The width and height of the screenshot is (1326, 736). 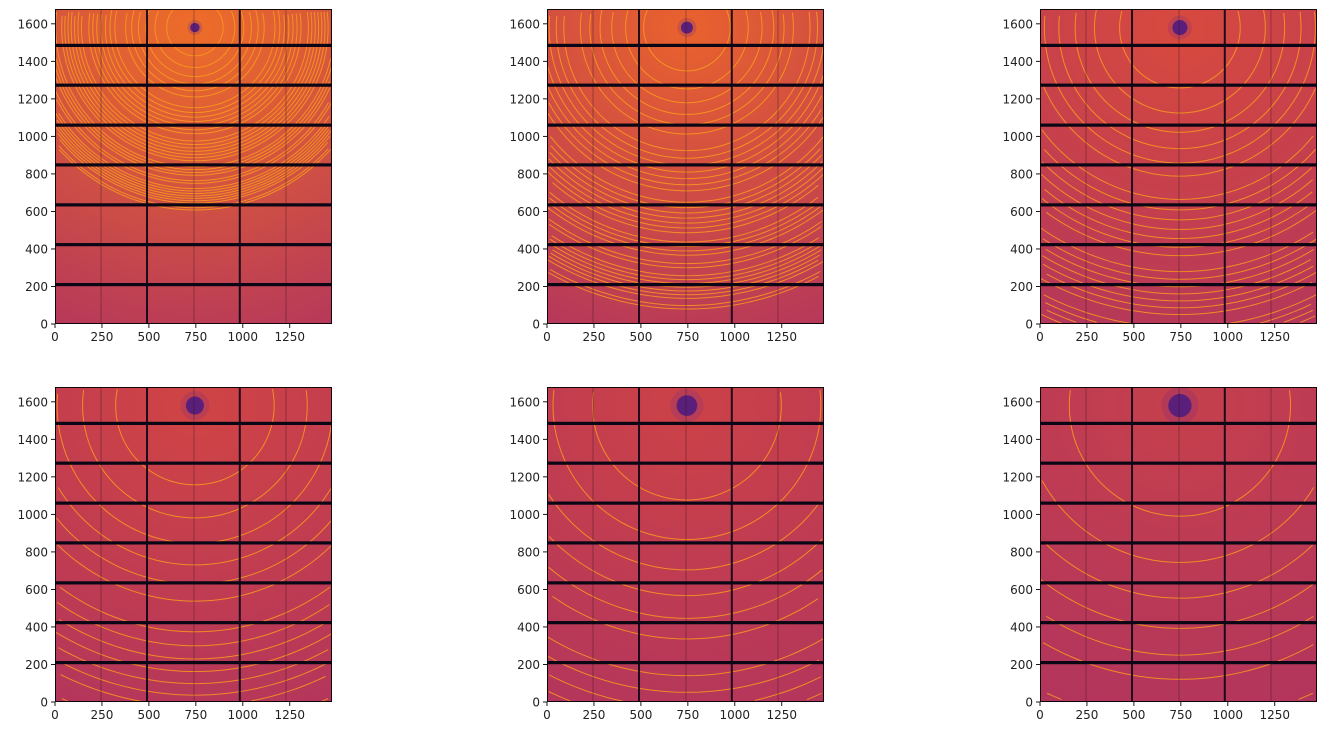 I want to click on y-tick-label: 1200, so click(x=32, y=477).